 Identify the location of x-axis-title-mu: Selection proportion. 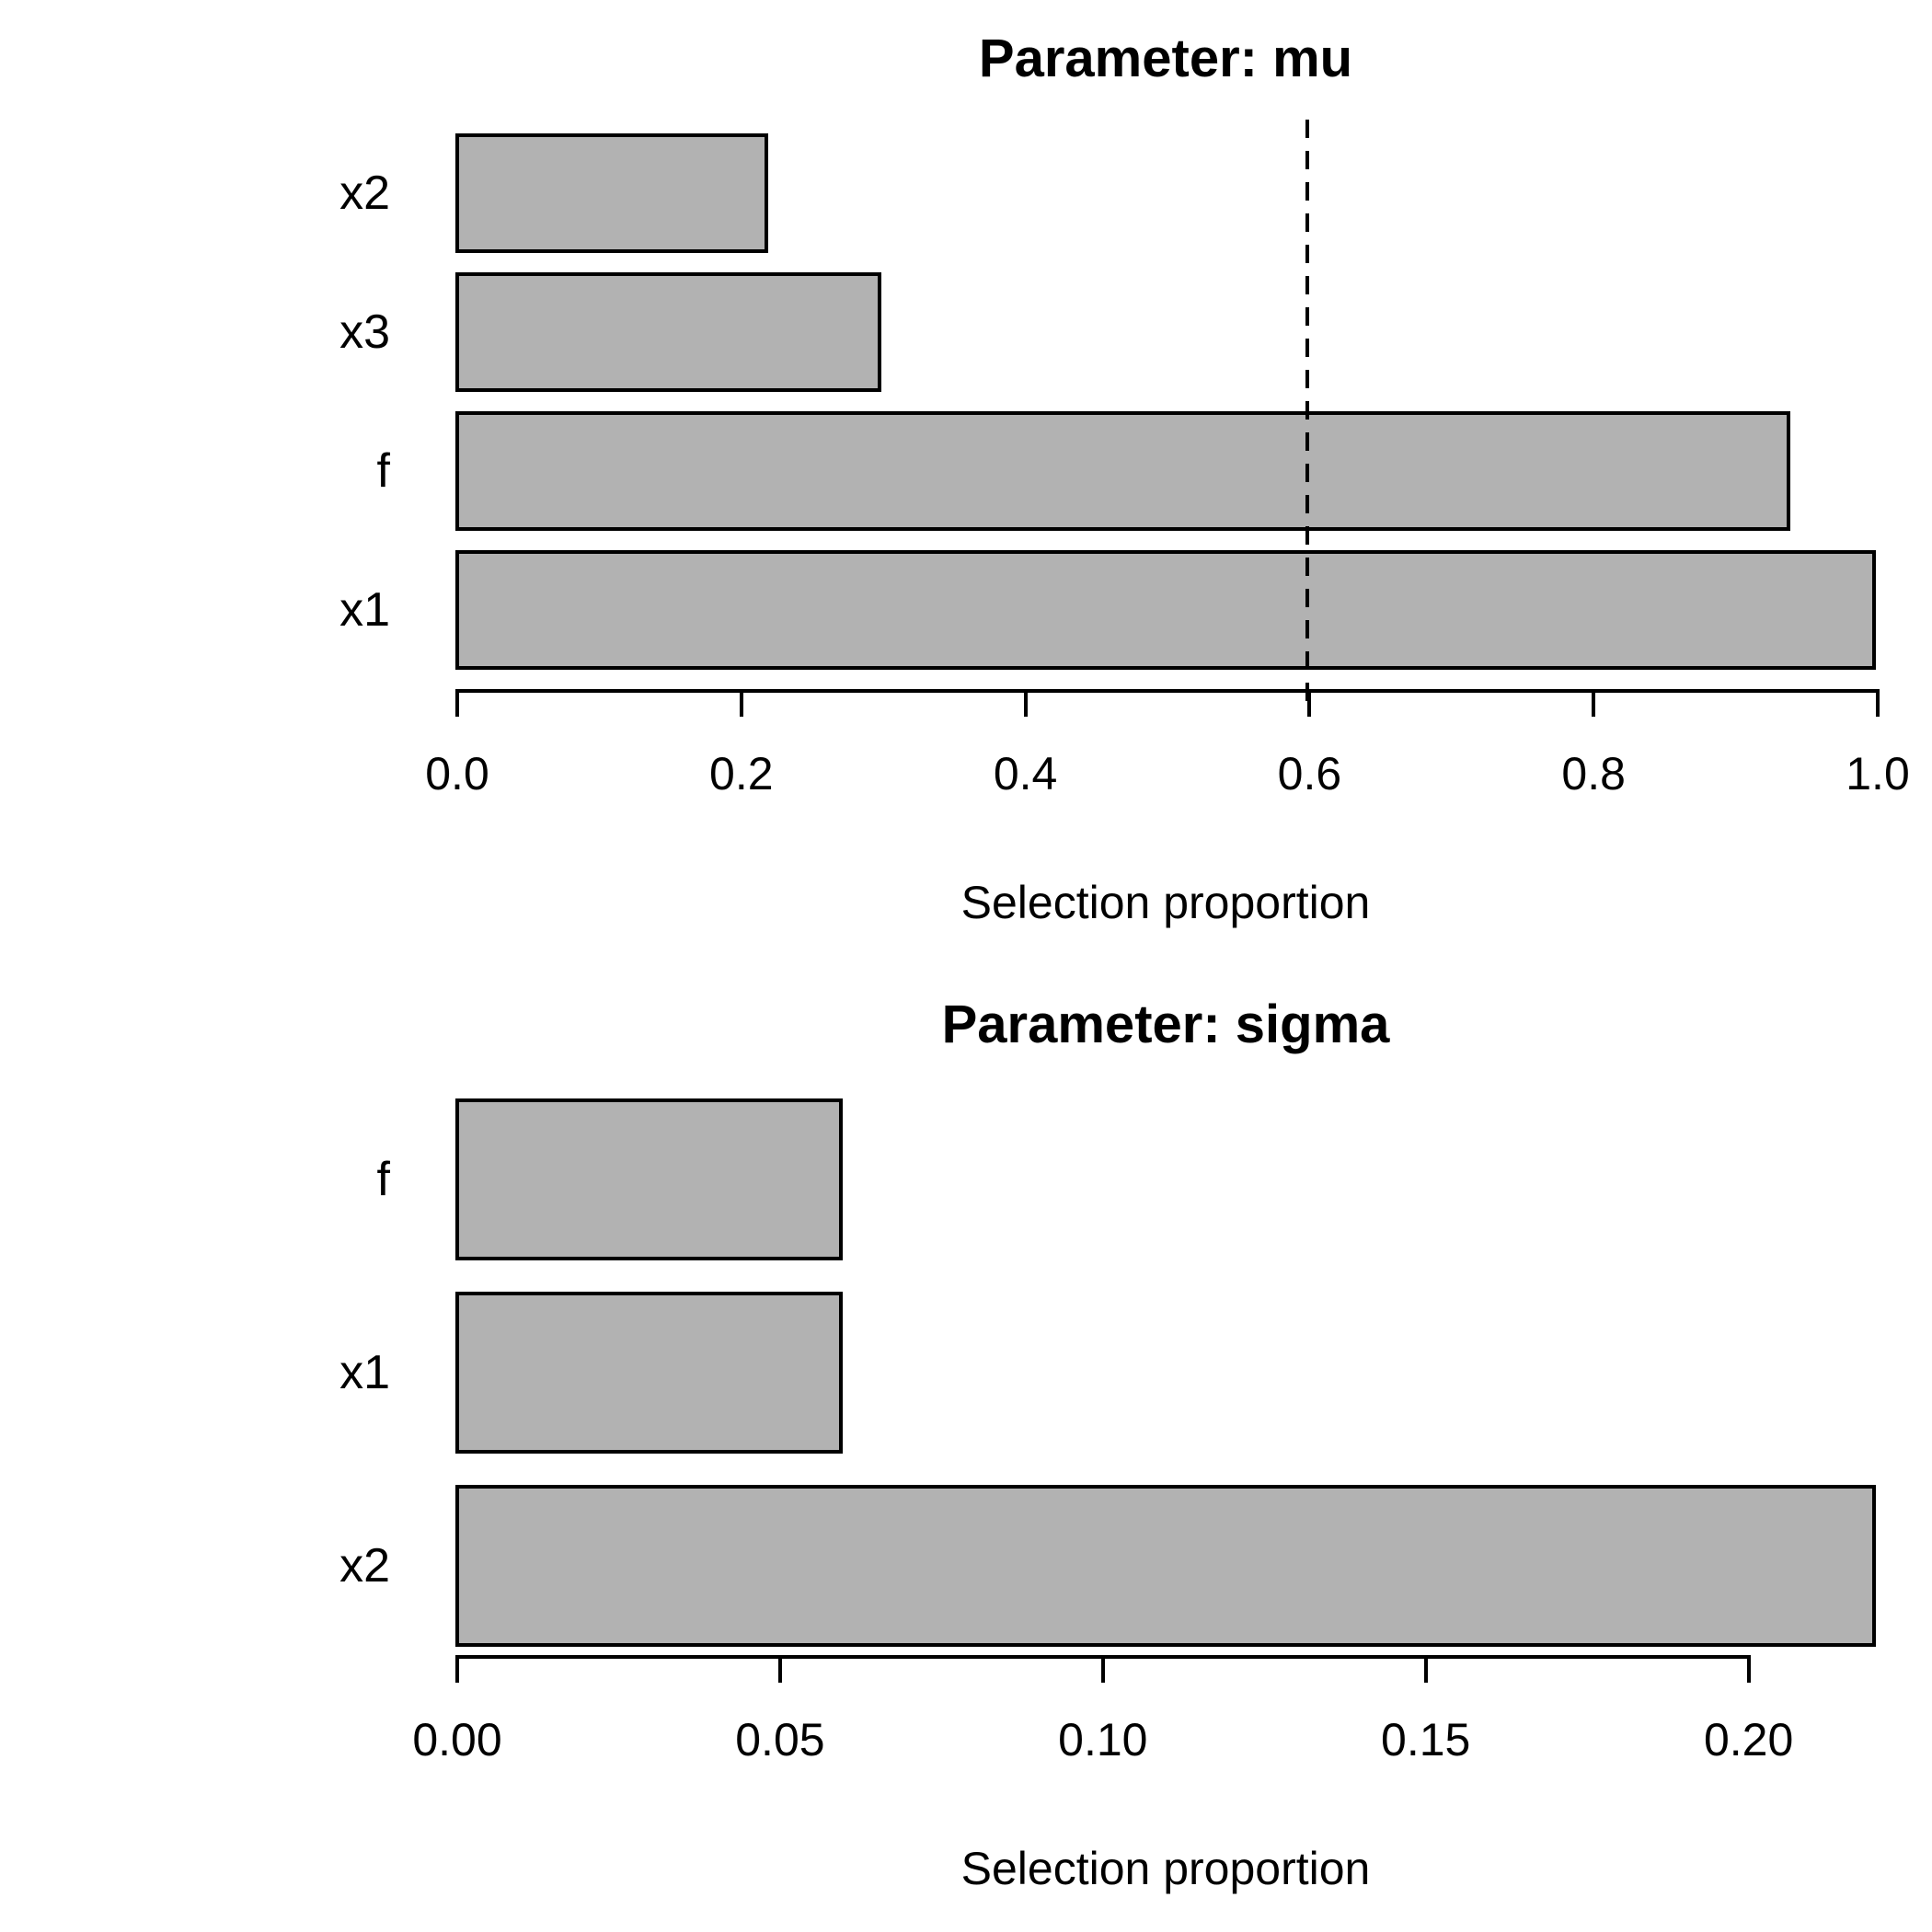
(1165, 902).